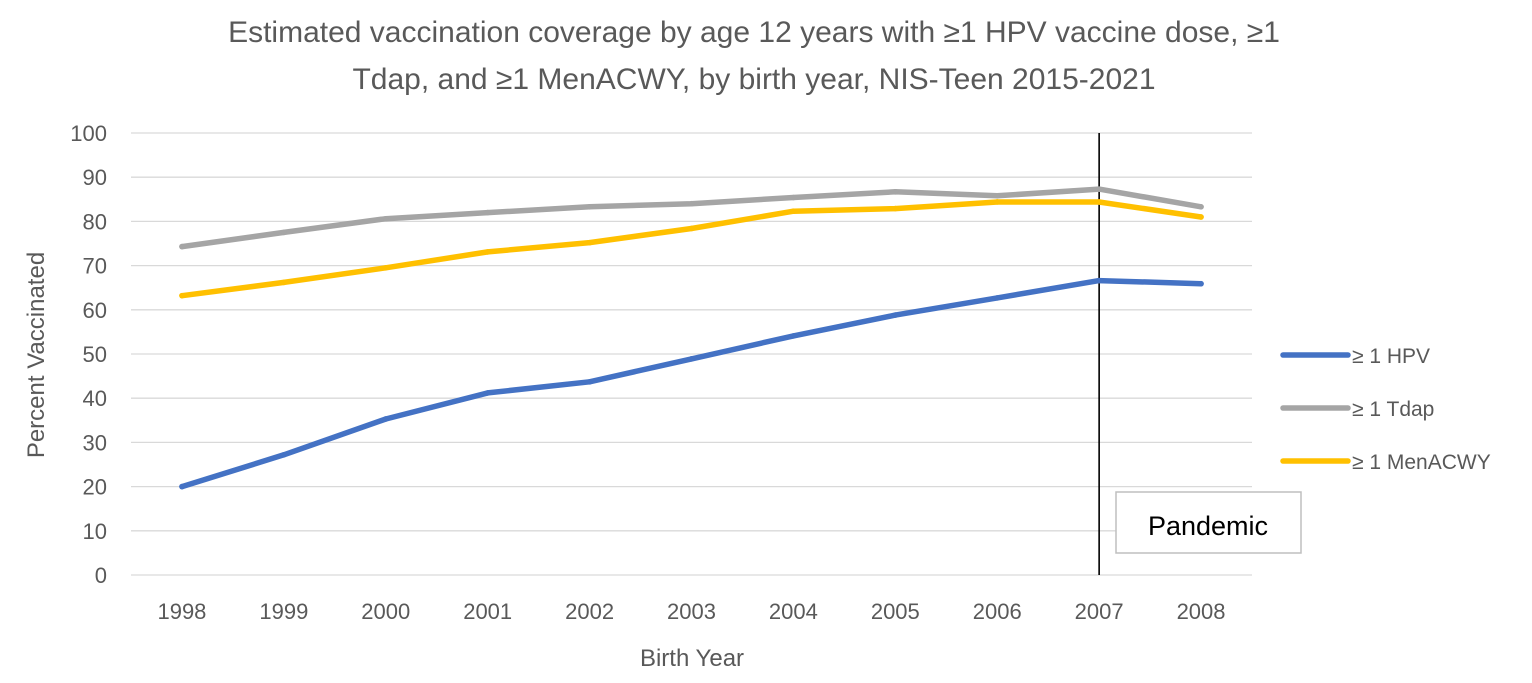 This screenshot has width=1532, height=683. What do you see at coordinates (95, 266) in the screenshot?
I see `y-tick-label: 70` at bounding box center [95, 266].